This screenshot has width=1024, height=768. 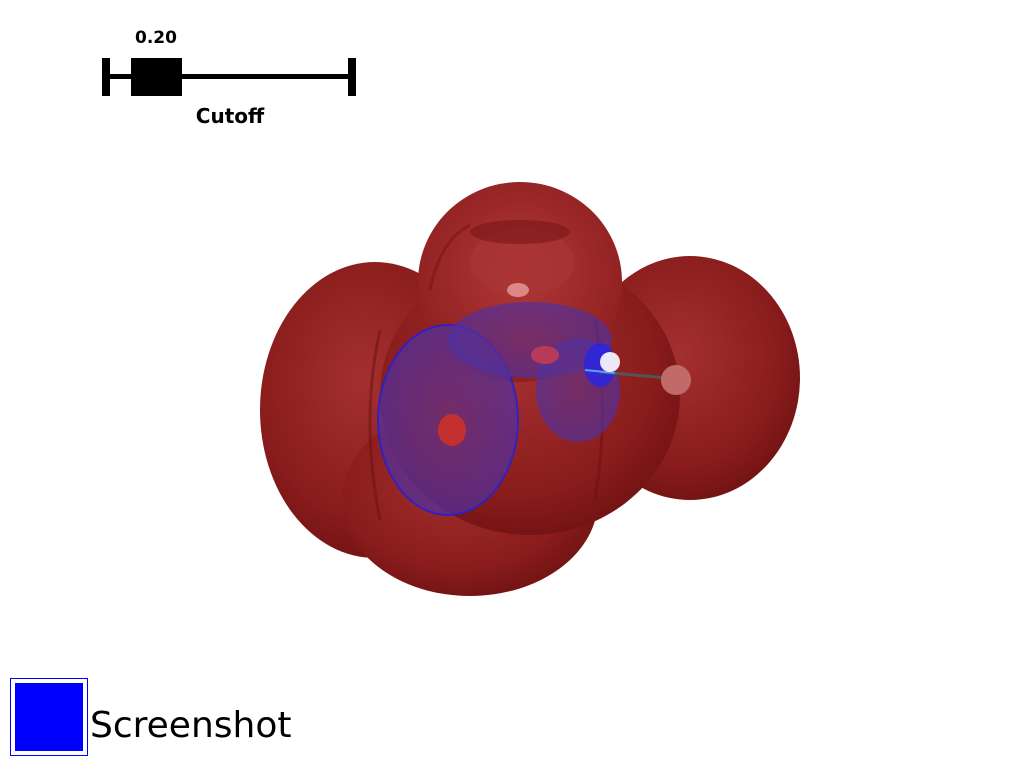 What do you see at coordinates (191, 725) in the screenshot?
I see `screenshot-button-label: Screenshot` at bounding box center [191, 725].